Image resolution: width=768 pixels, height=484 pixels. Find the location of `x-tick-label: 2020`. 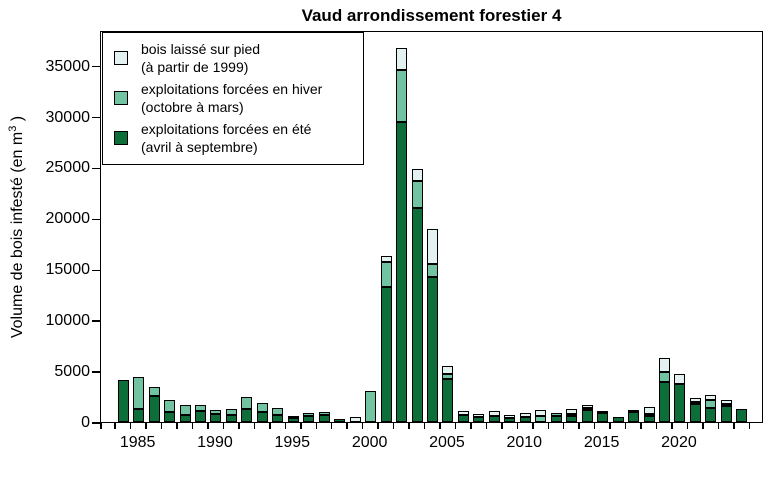

x-tick-label: 2020 is located at coordinates (679, 442).